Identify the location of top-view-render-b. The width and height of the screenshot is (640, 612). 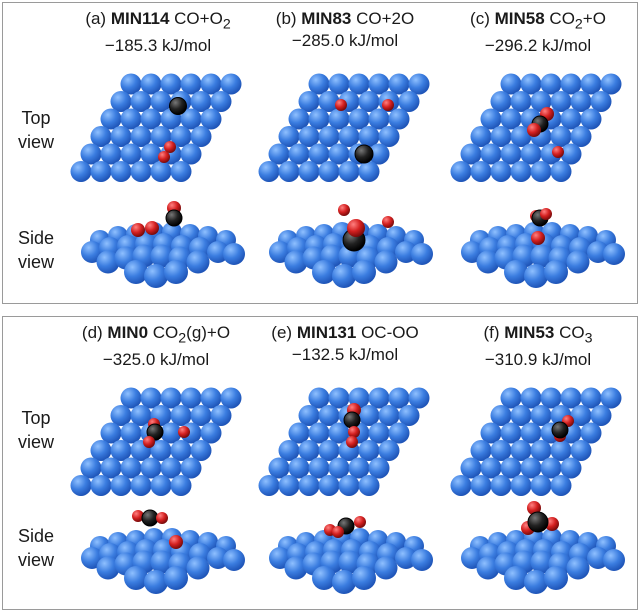
(344, 127).